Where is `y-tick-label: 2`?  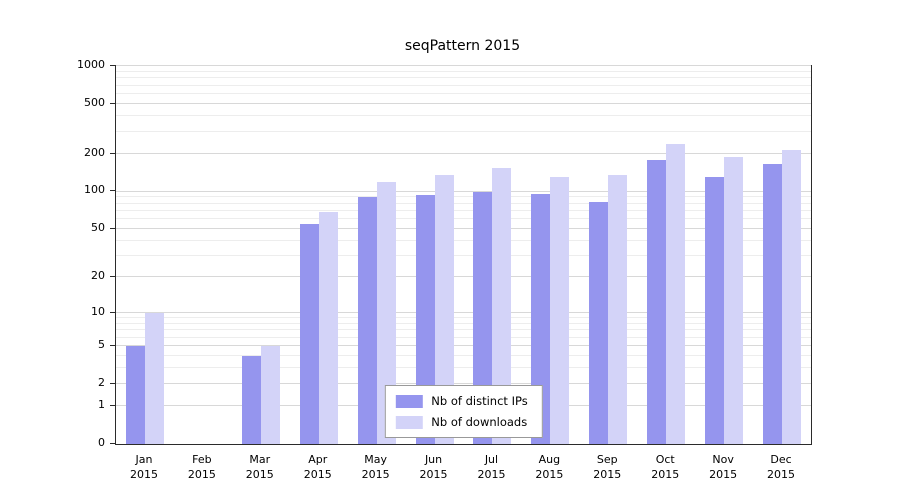
y-tick-label: 2 is located at coordinates (101, 382).